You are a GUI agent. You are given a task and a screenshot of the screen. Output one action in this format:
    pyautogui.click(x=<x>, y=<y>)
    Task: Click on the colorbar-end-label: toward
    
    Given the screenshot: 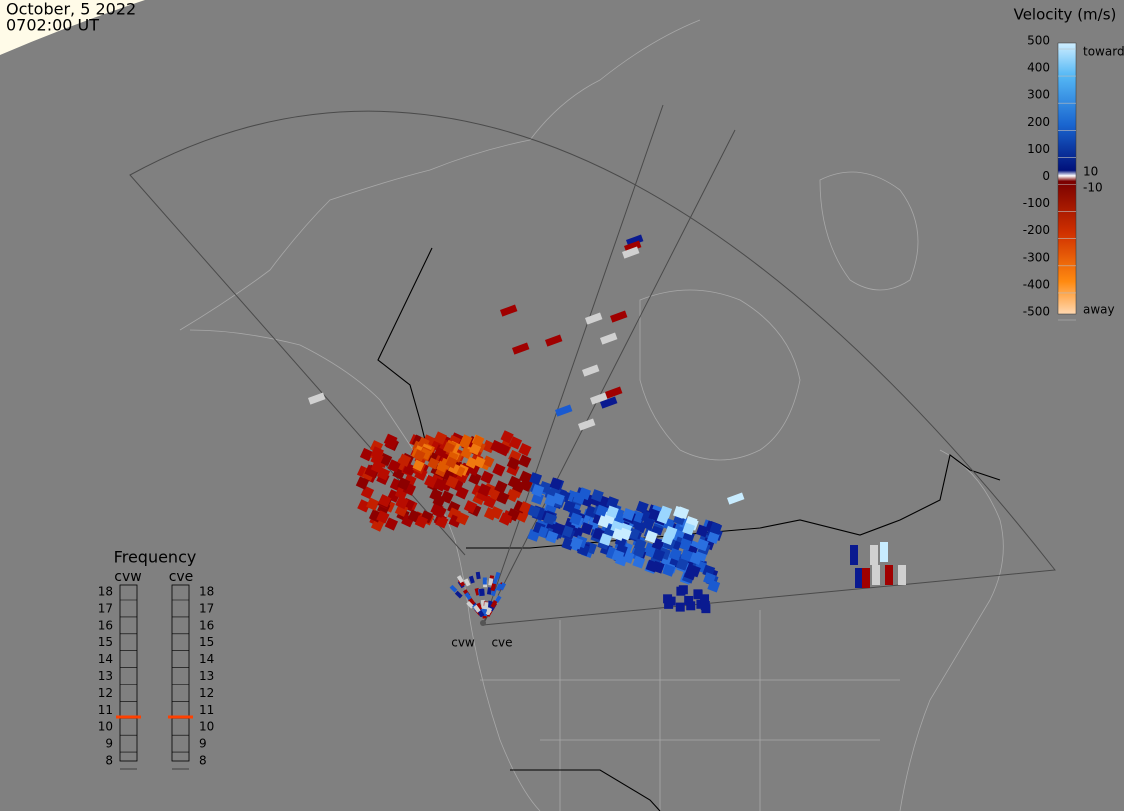 What is the action you would take?
    pyautogui.click(x=1103, y=52)
    